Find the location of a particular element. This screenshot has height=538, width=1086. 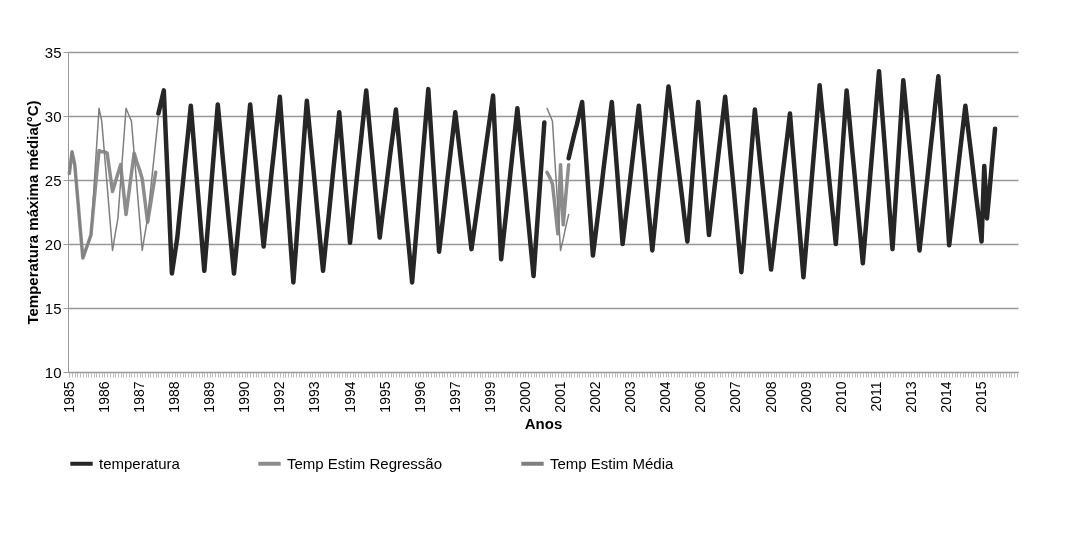

x-tick-label: 1987 is located at coordinates (139, 397).